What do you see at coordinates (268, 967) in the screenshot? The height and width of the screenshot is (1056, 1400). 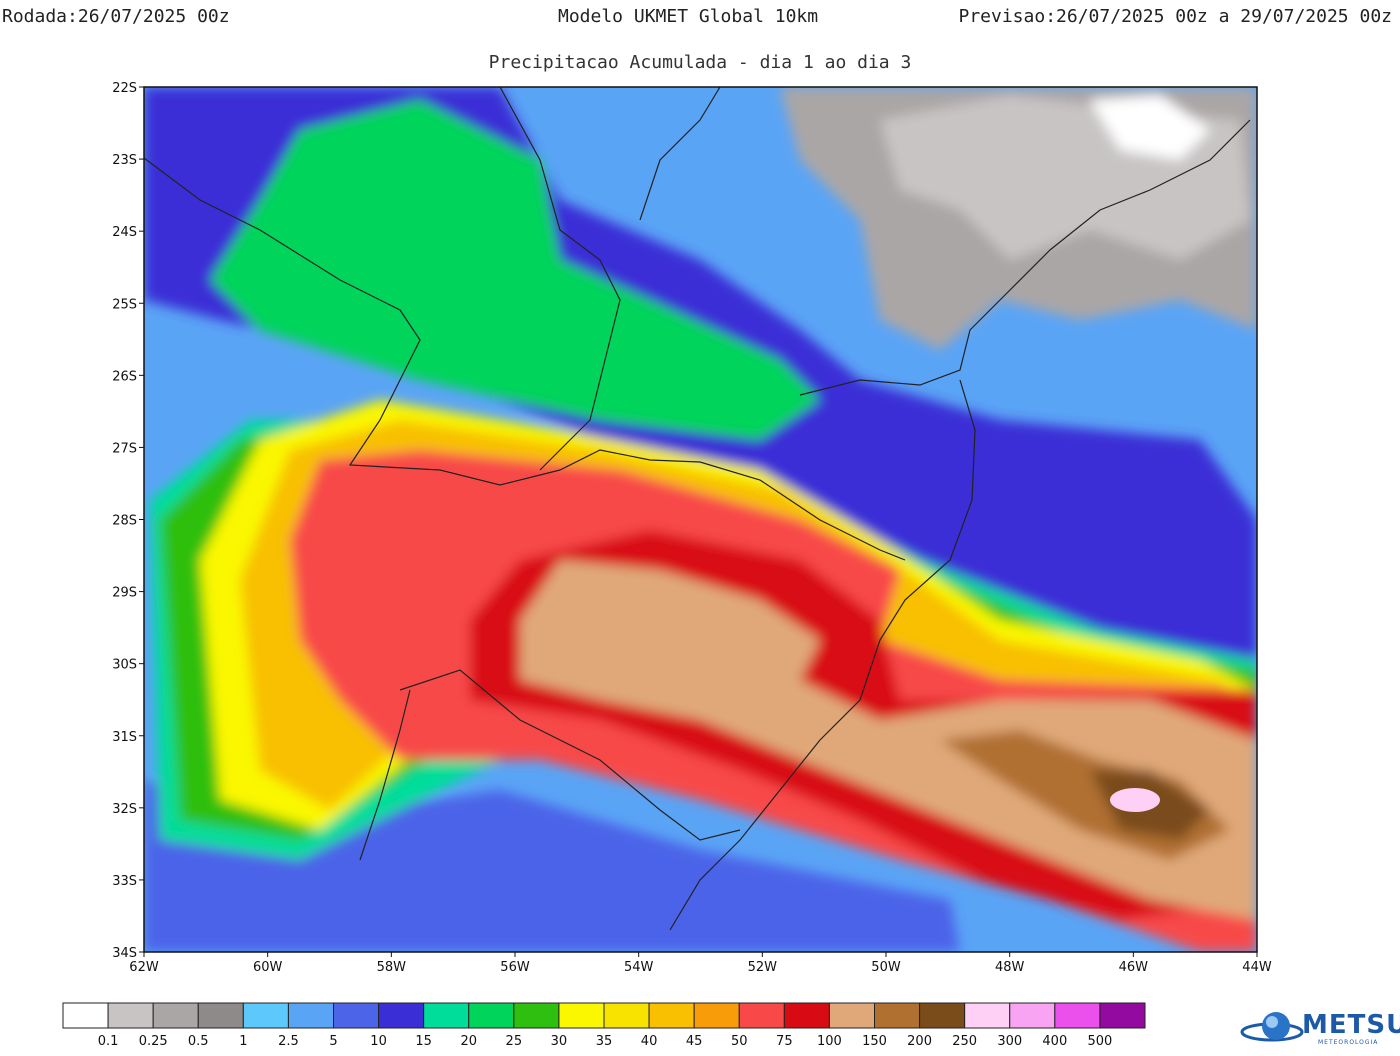 I see `lon-tick-label: 60W` at bounding box center [268, 967].